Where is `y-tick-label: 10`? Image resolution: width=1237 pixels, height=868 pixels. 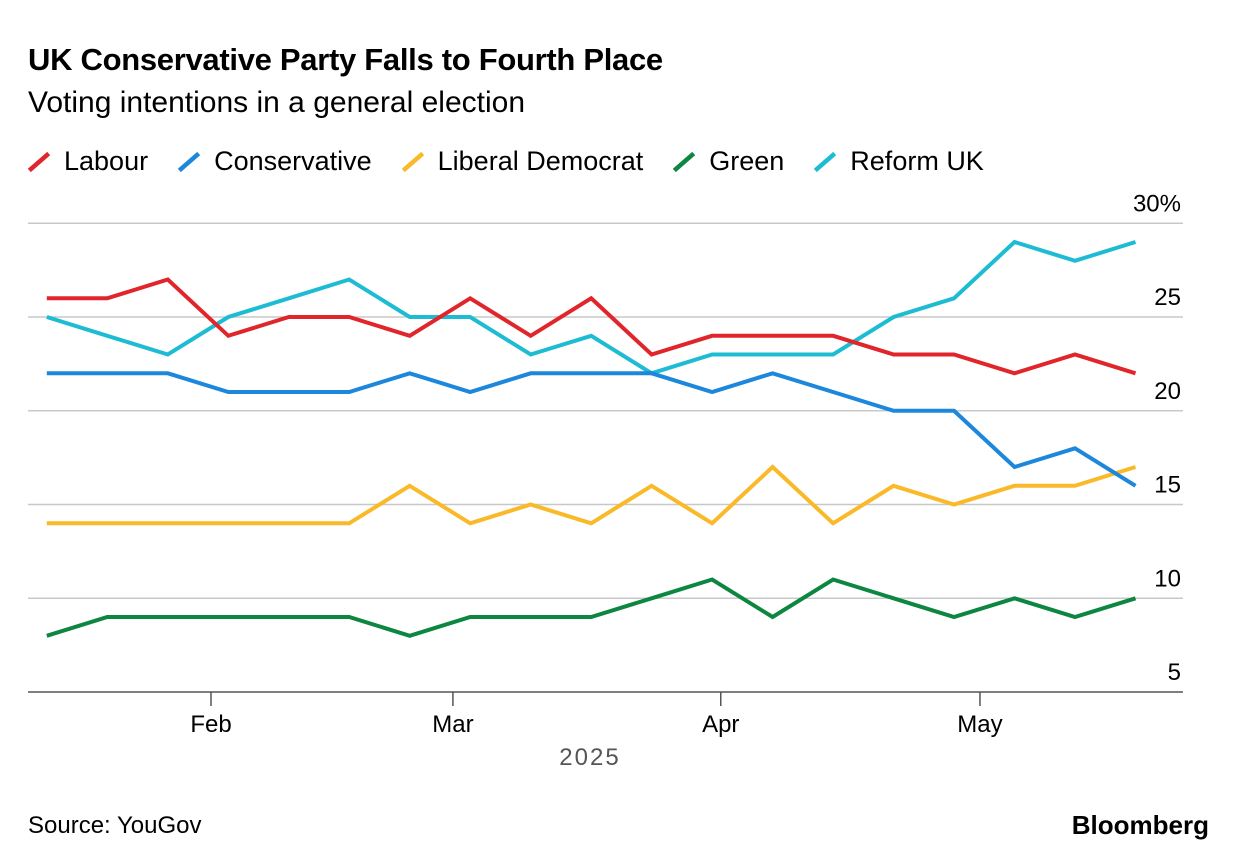 y-tick-label: 10 is located at coordinates (1167, 578).